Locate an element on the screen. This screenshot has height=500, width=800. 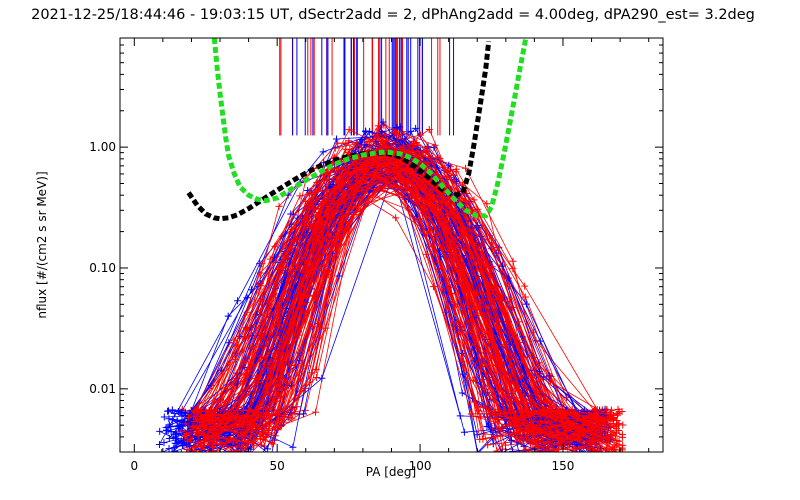
y-axis-label: nflux [#/(cm2 s sr MeV)] is located at coordinates (42, 244).